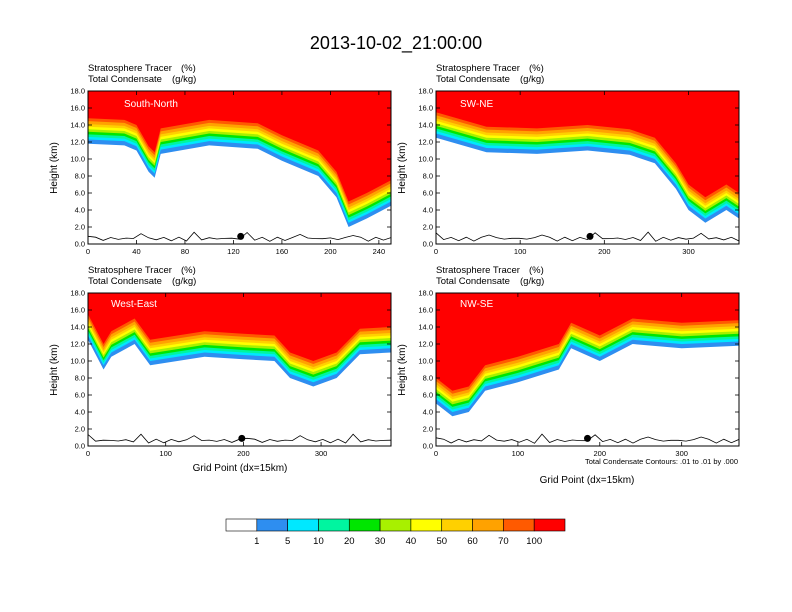 Image resolution: width=792 pixels, height=612 pixels. Describe the element at coordinates (476, 104) in the screenshot. I see `panel-label: SW-NE` at that location.